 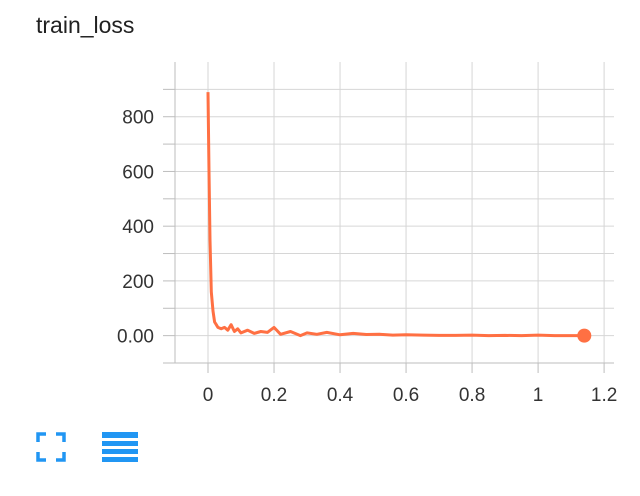 What do you see at coordinates (138, 282) in the screenshot?
I see `y-tick-label: 200` at bounding box center [138, 282].